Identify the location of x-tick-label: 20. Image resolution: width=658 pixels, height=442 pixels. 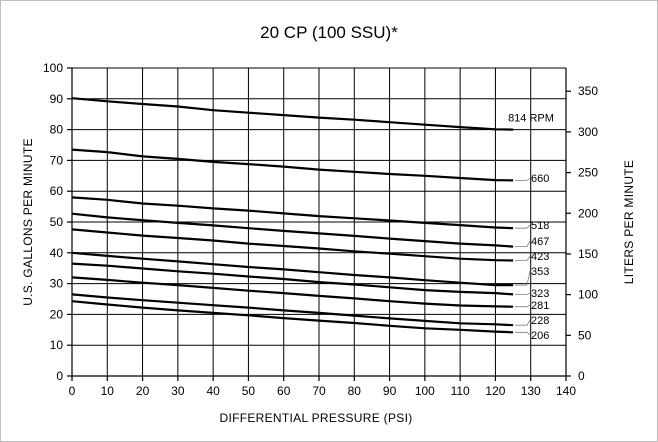
(143, 391).